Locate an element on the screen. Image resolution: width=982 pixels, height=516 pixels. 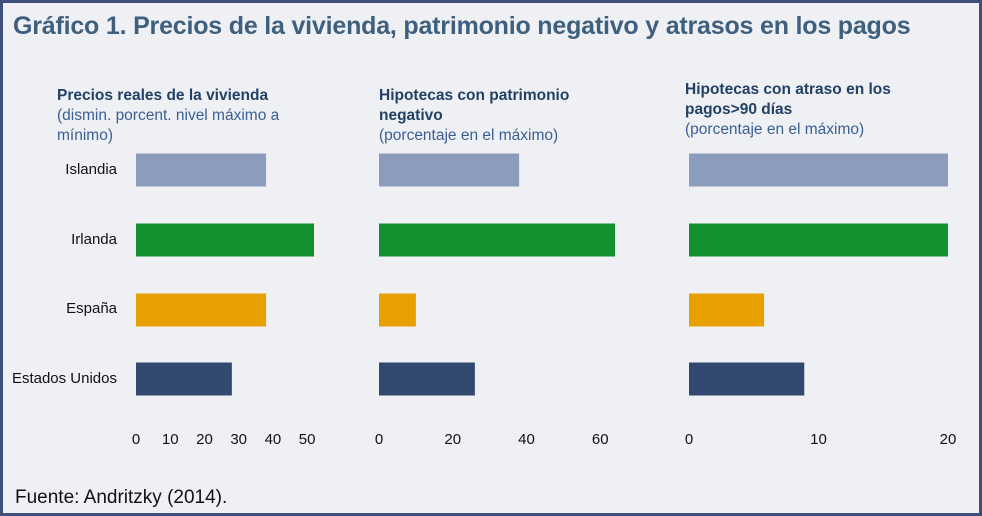
tick-label-panel1: 10 is located at coordinates (170, 439).